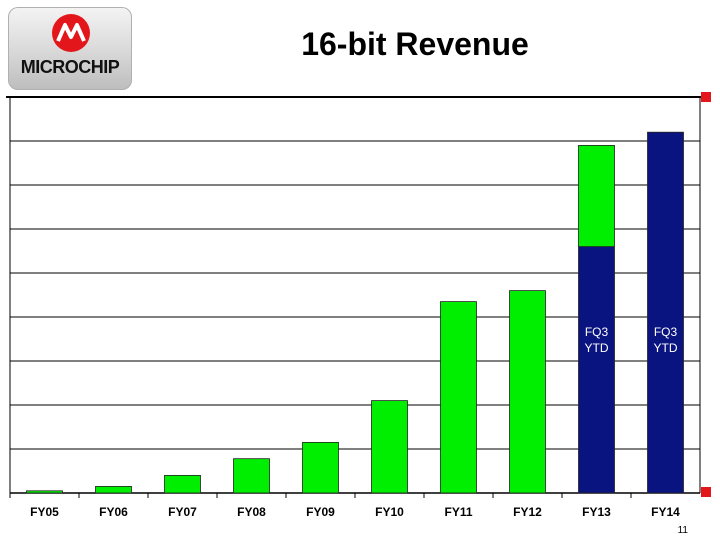 The height and width of the screenshot is (540, 720). Describe the element at coordinates (182, 484) in the screenshot. I see `bar-fy07-series1` at that location.